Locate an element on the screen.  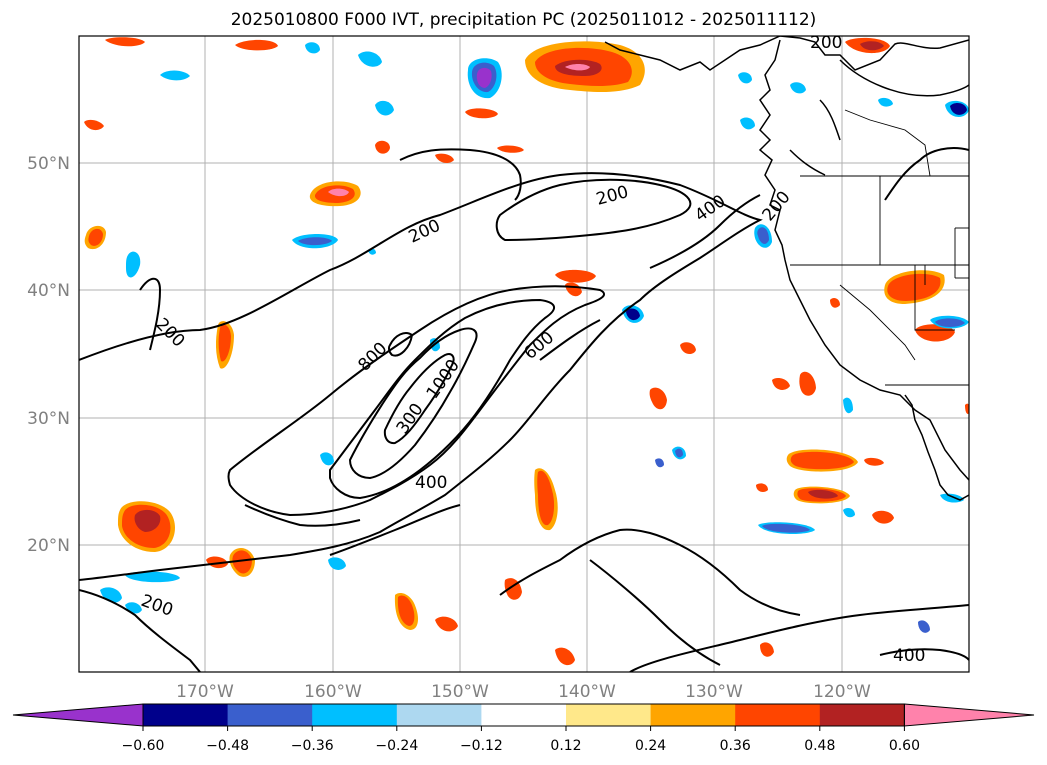
colorbar-outline is located at coordinates (523, 715).